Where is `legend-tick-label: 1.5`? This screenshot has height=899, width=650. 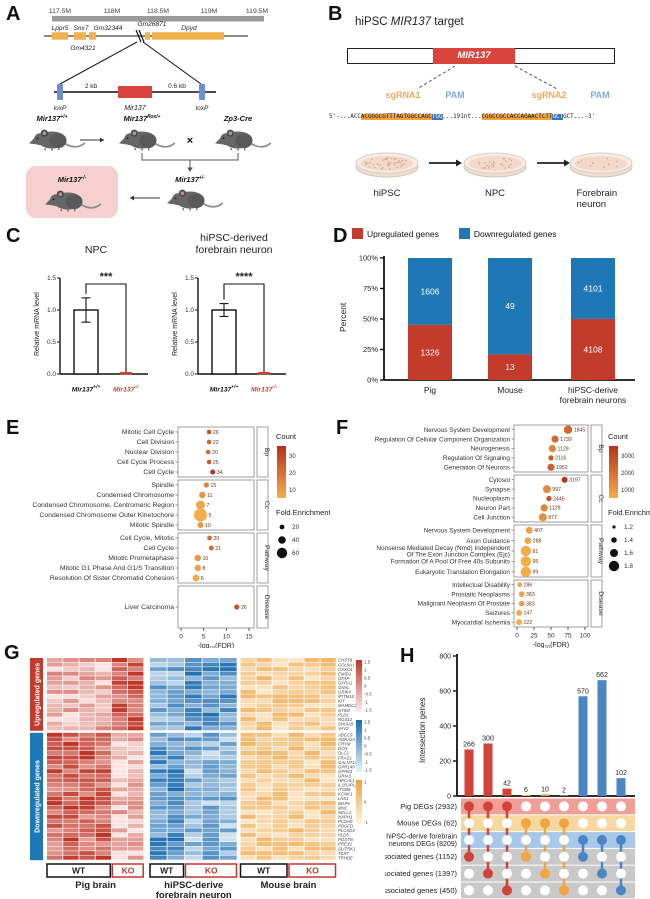
legend-tick-label: 1.5 is located at coordinates (367, 722).